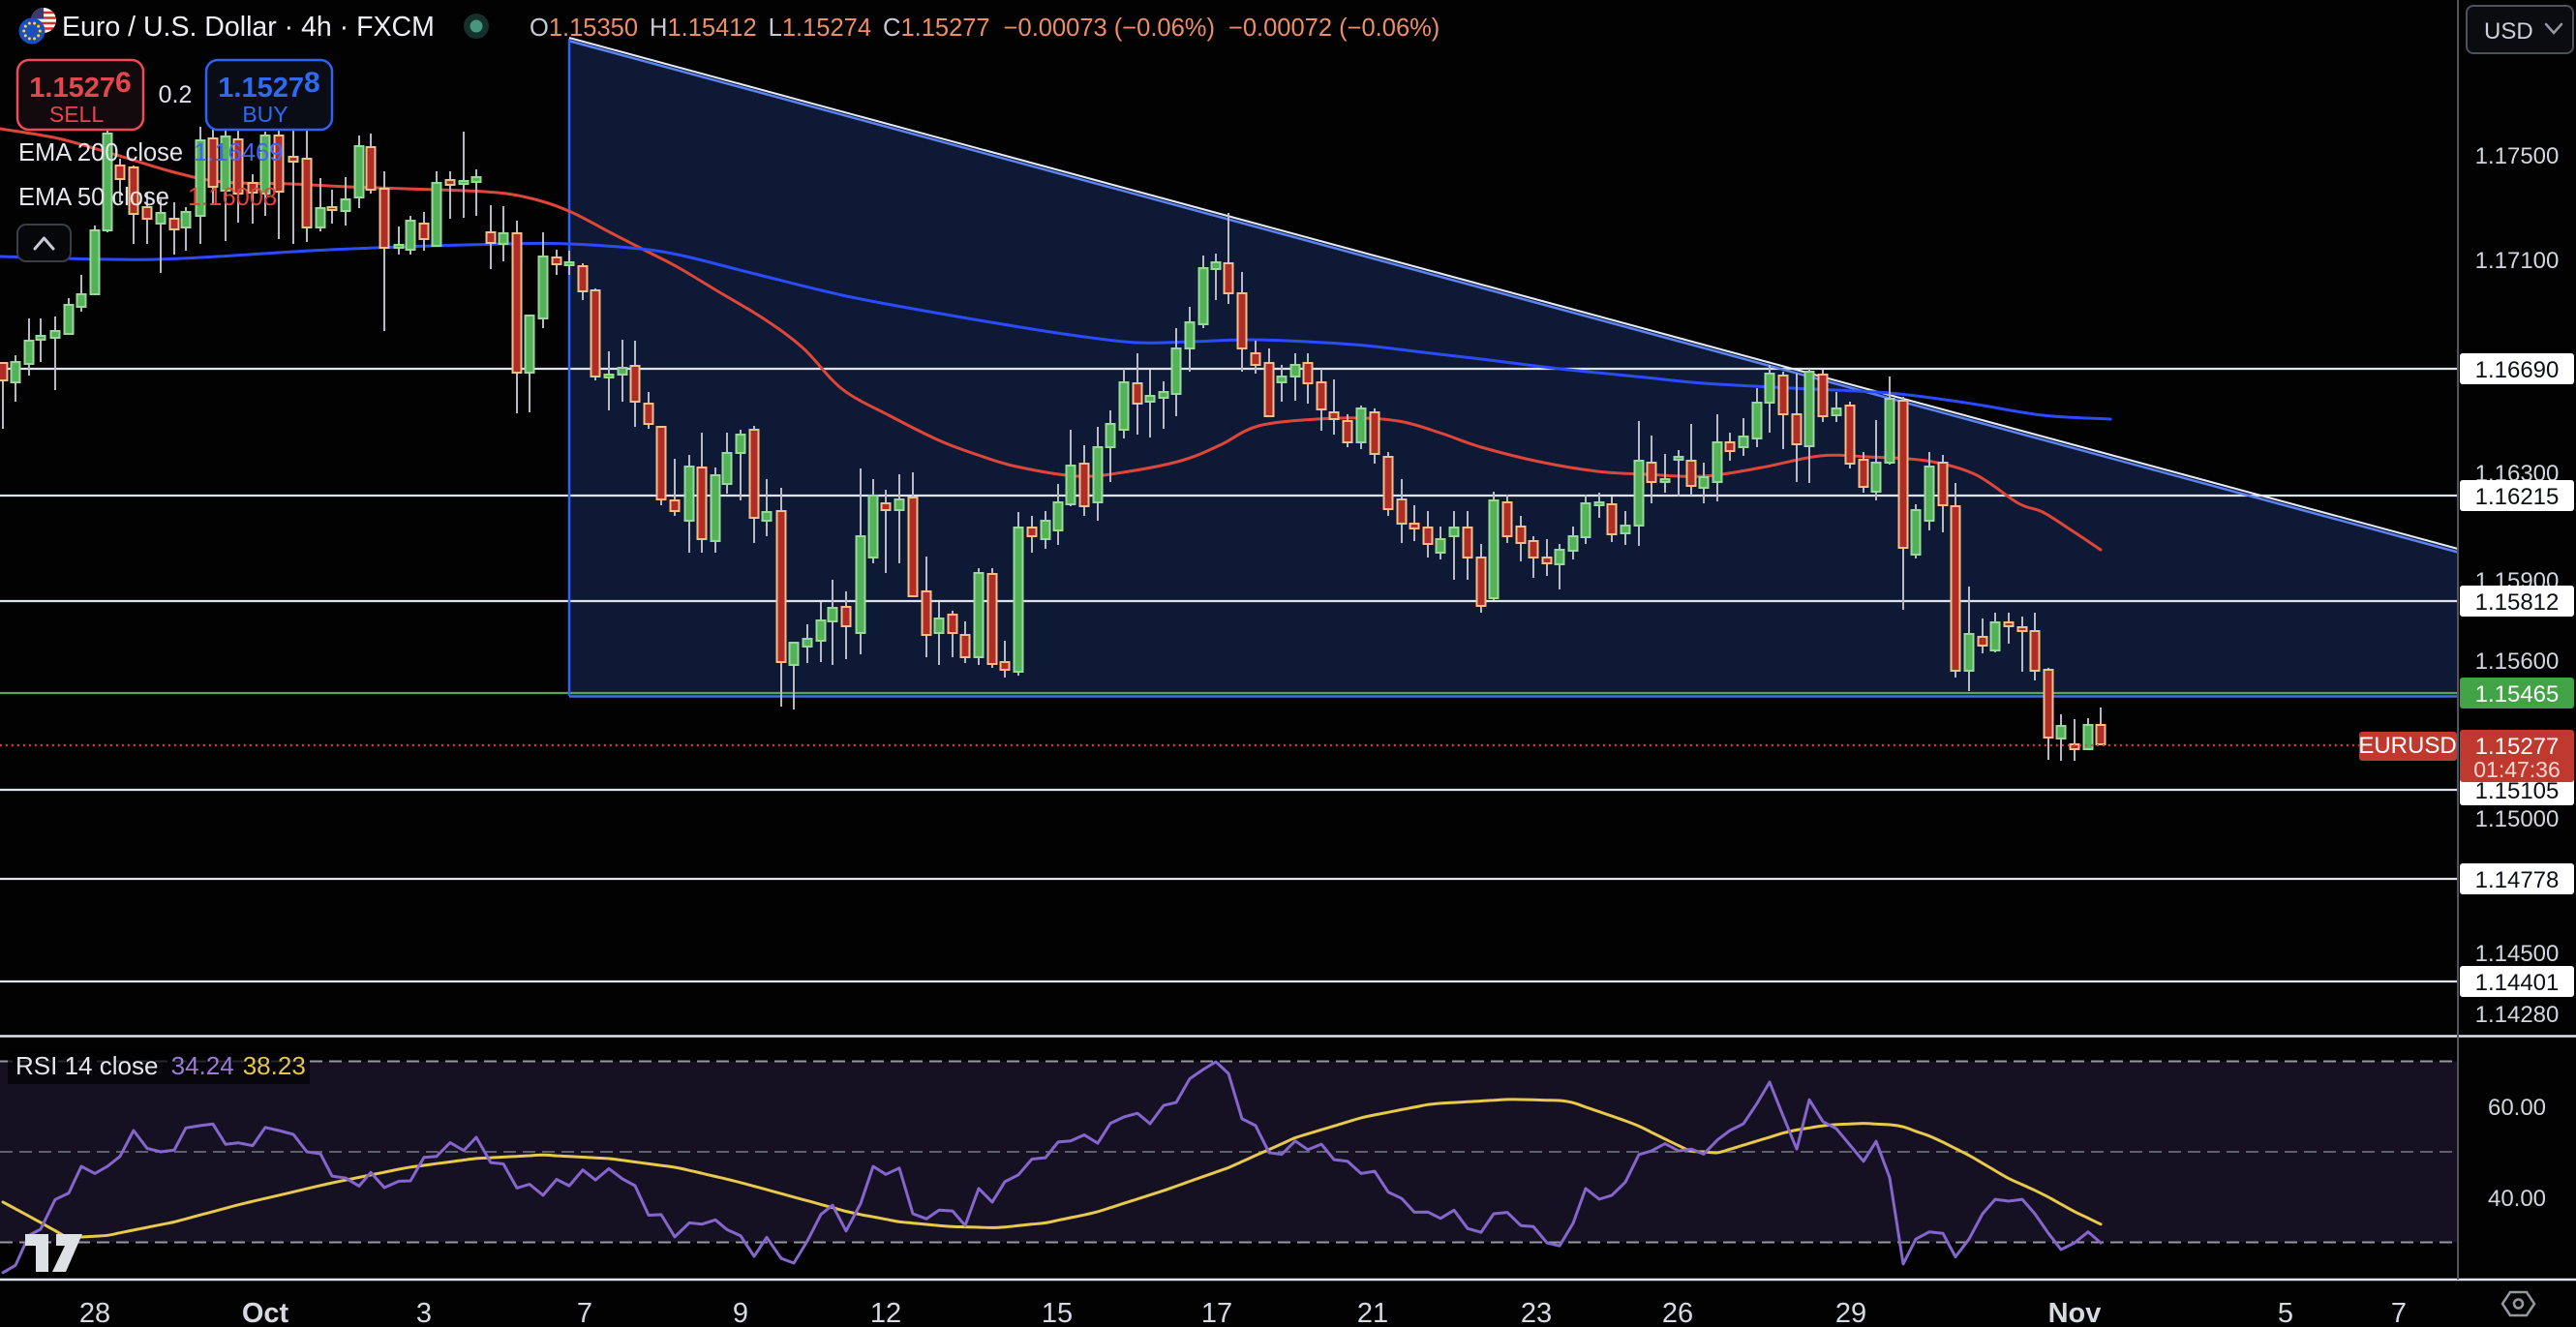 Image resolution: width=2576 pixels, height=1327 pixels. I want to click on svg-text: 1.17100, so click(2517, 261).